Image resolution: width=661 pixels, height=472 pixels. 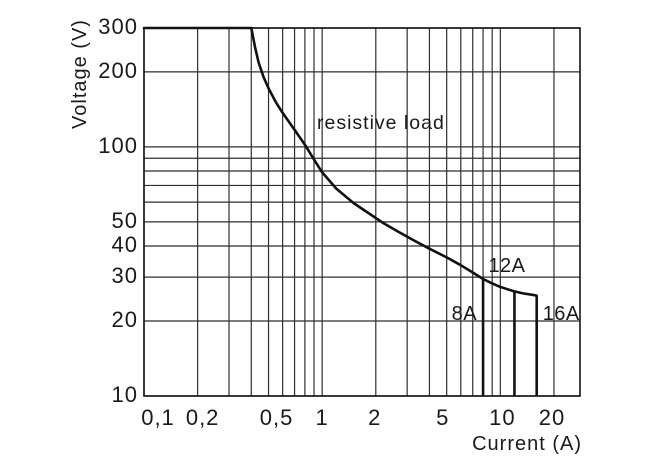 I want to click on y-tick-200: 200, so click(x=118, y=70).